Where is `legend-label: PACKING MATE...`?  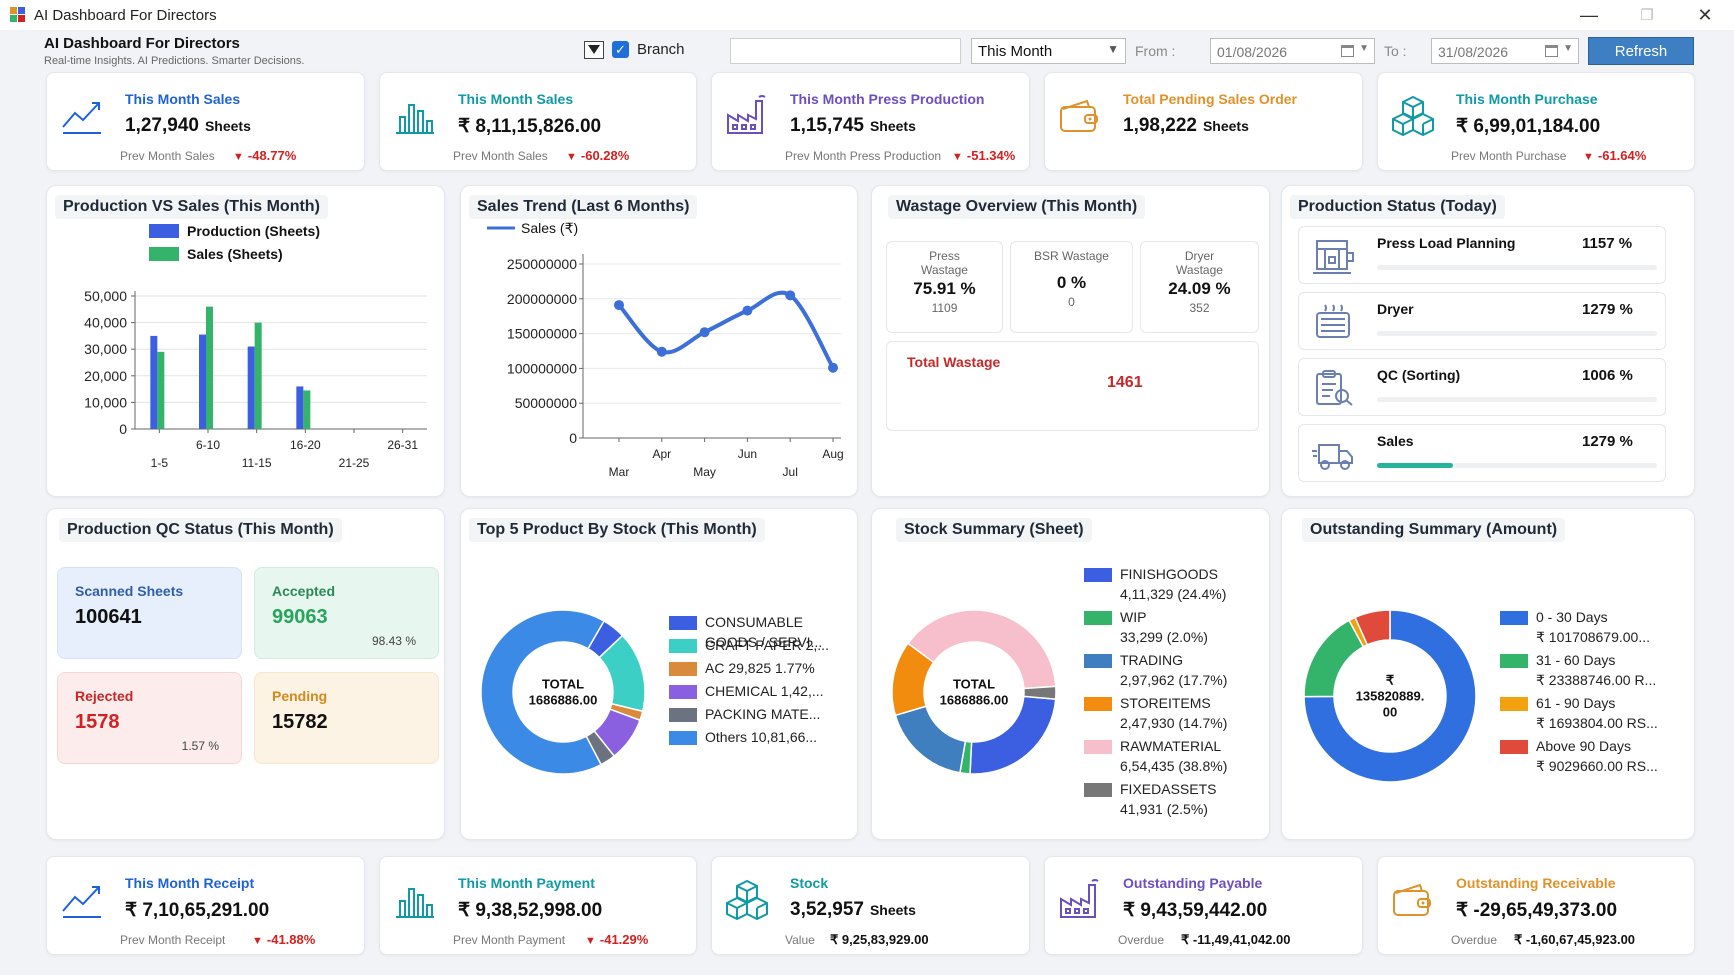
legend-label: PACKING MATE... is located at coordinates (763, 714).